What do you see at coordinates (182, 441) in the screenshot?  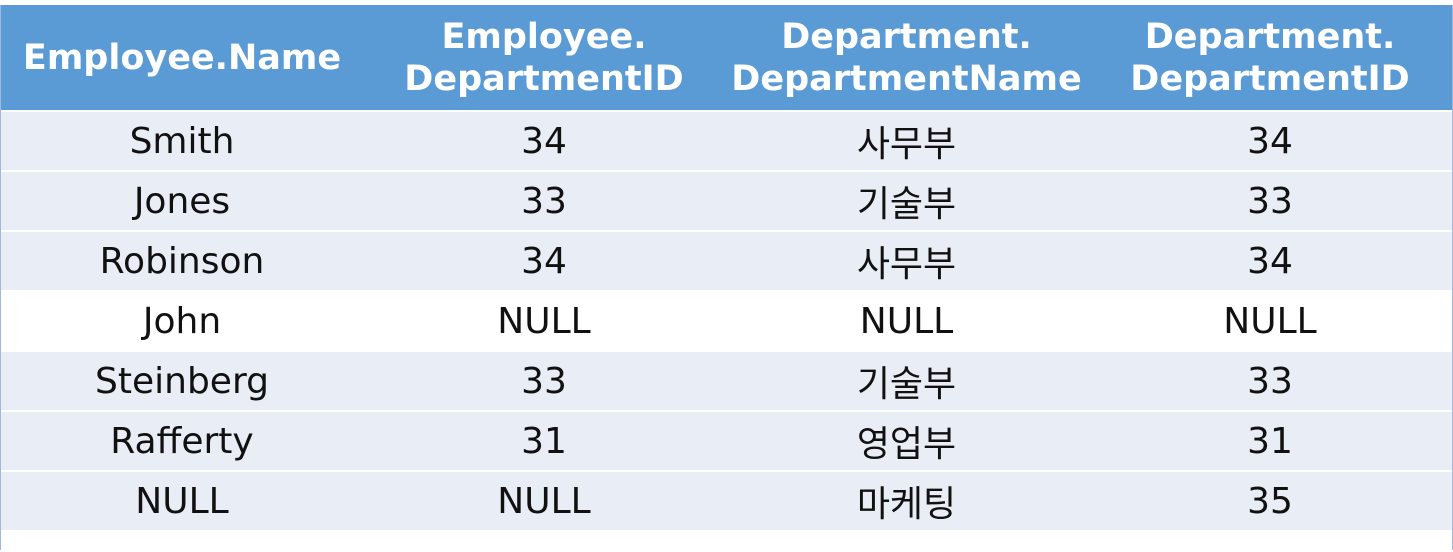 I see `cell-employee-name: Rafferty` at bounding box center [182, 441].